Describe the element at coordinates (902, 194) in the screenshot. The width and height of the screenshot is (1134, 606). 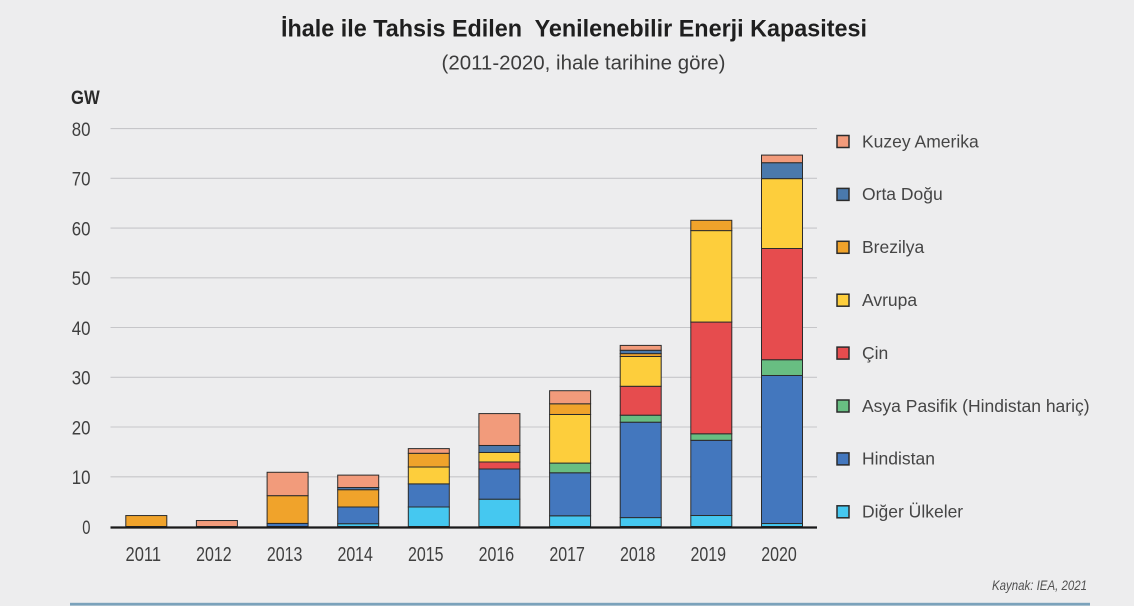
I see `svg-text: Orta Doğu` at that location.